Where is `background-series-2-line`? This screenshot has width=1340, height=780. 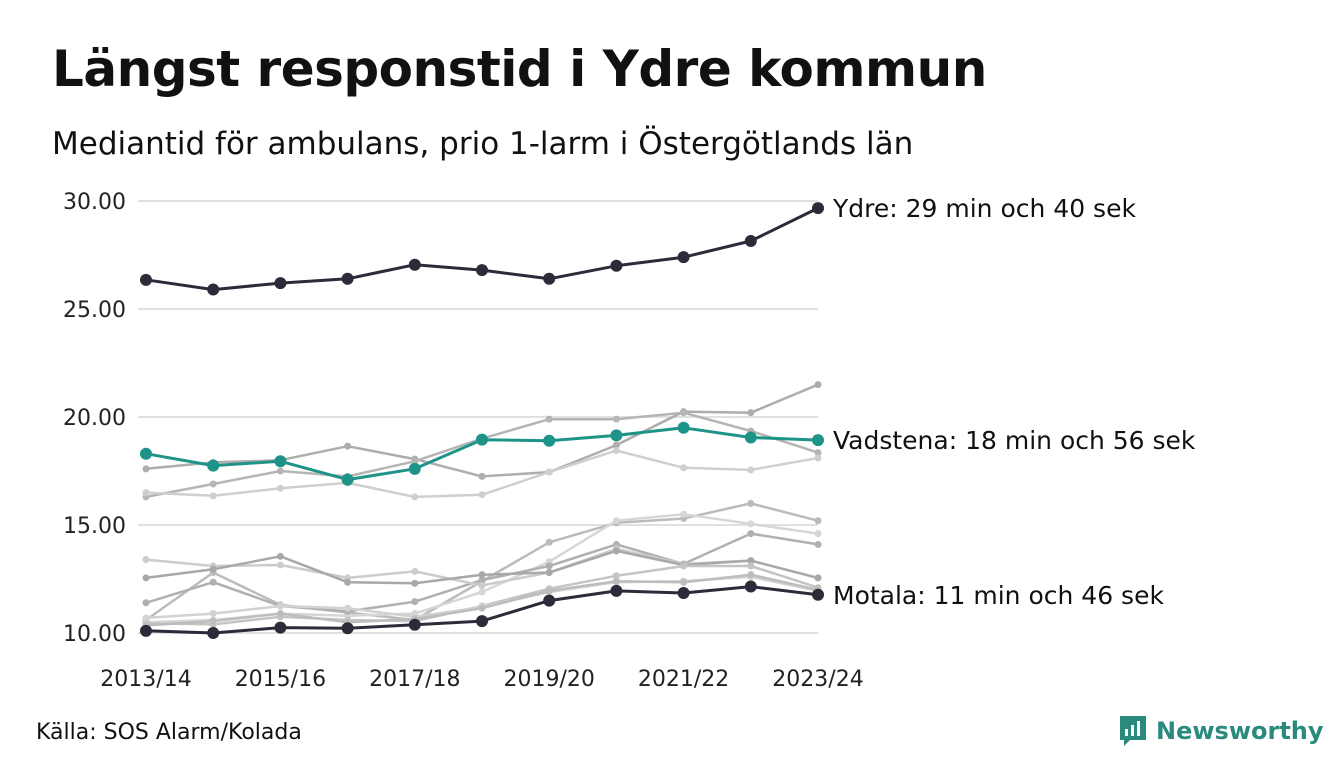 background-series-2-line is located at coordinates (482, 455).